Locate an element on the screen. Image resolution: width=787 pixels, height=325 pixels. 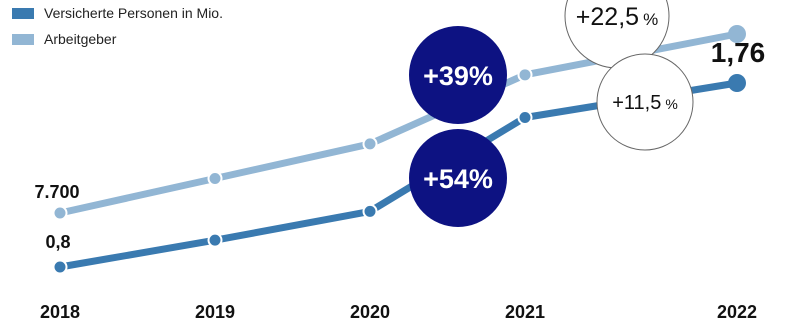
badge-personen-11-unit: % is located at coordinates (671, 104).